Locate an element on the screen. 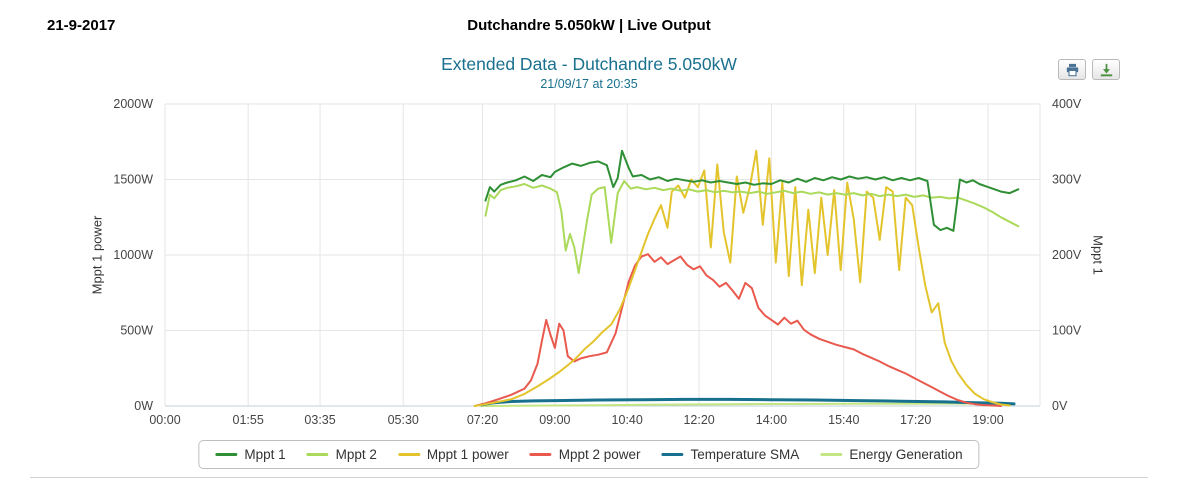 The image size is (1178, 483). left-axis-title: Mppt 1 power is located at coordinates (97, 255).